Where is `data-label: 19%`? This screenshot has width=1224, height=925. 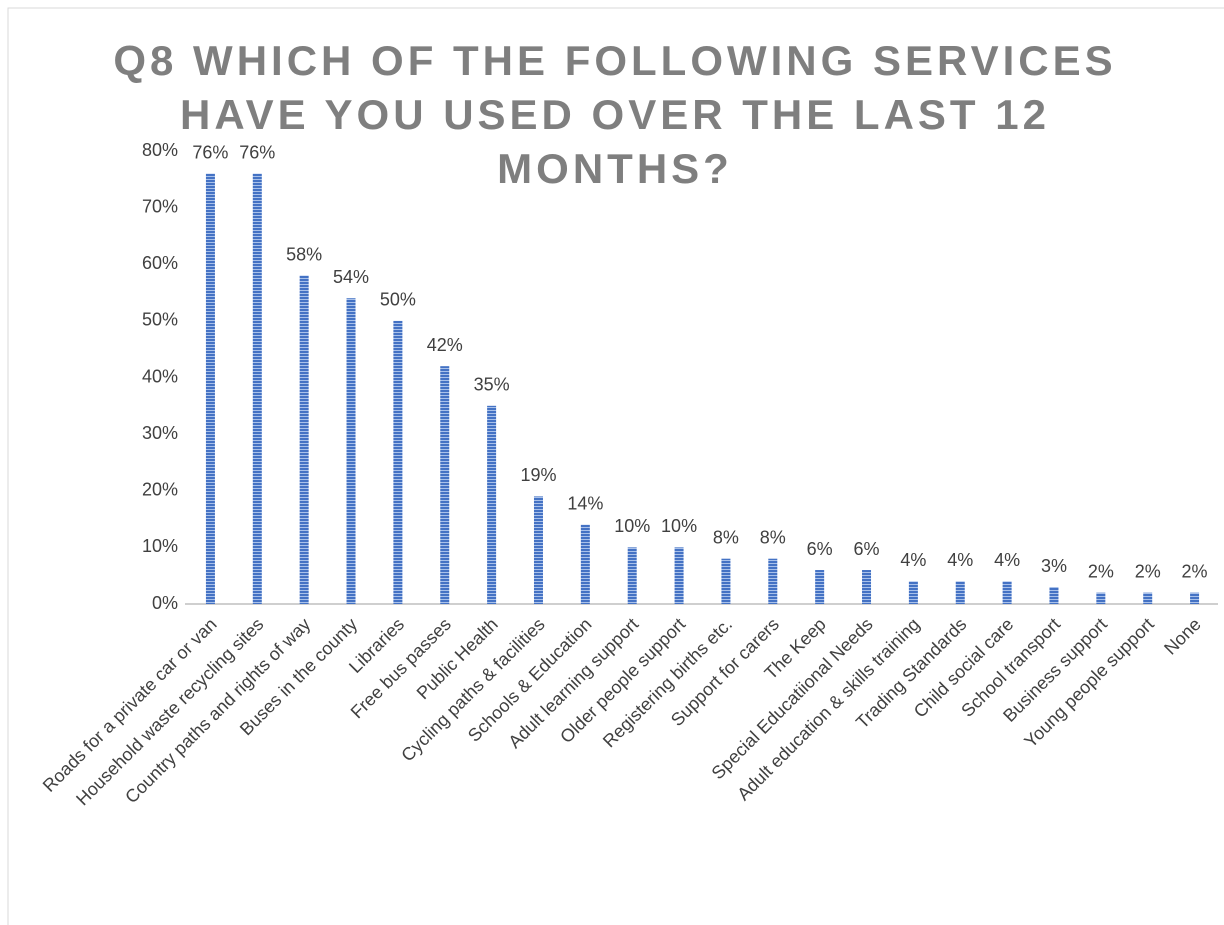 data-label: 19% is located at coordinates (538, 475).